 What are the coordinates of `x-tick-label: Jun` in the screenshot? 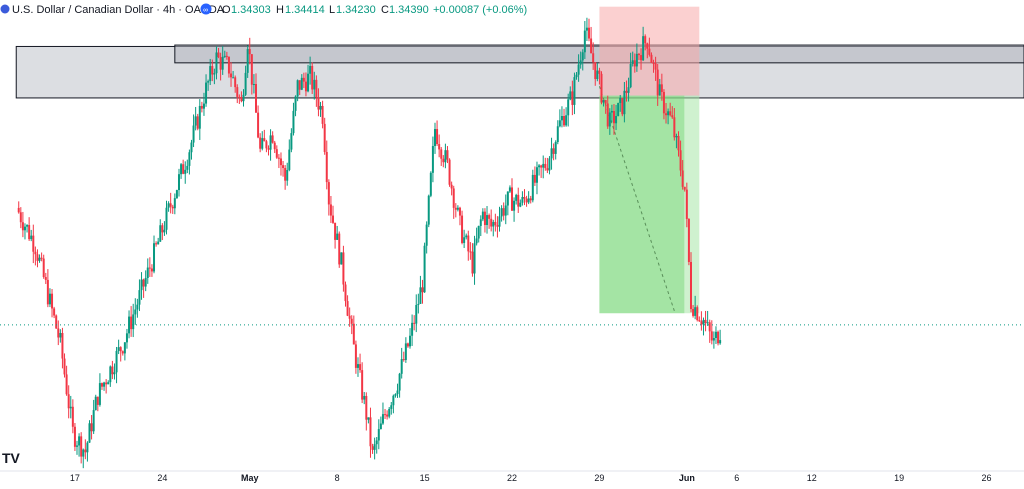 It's located at (687, 478).